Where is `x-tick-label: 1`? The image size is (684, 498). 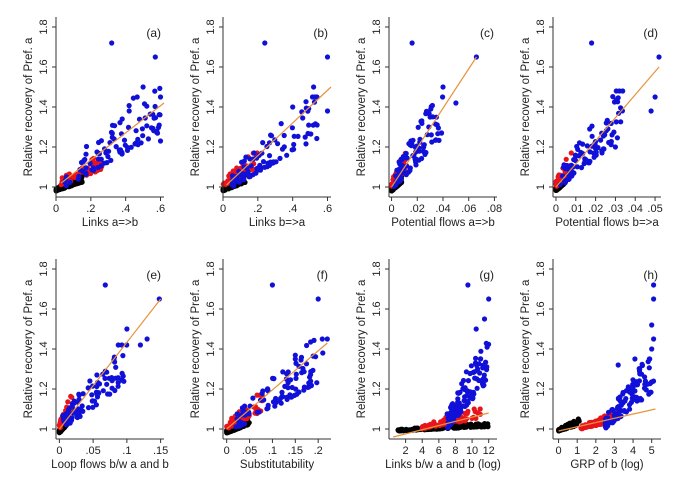 x-tick-label: 1 is located at coordinates (577, 451).